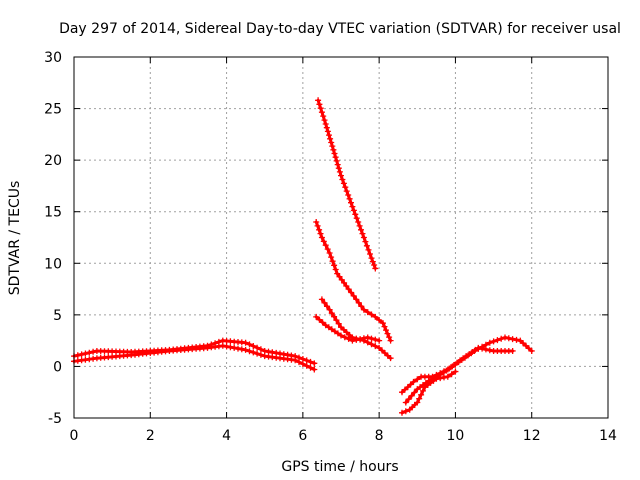 The width and height of the screenshot is (640, 480). Describe the element at coordinates (74, 436) in the screenshot. I see `x-tick-label: 0` at that location.